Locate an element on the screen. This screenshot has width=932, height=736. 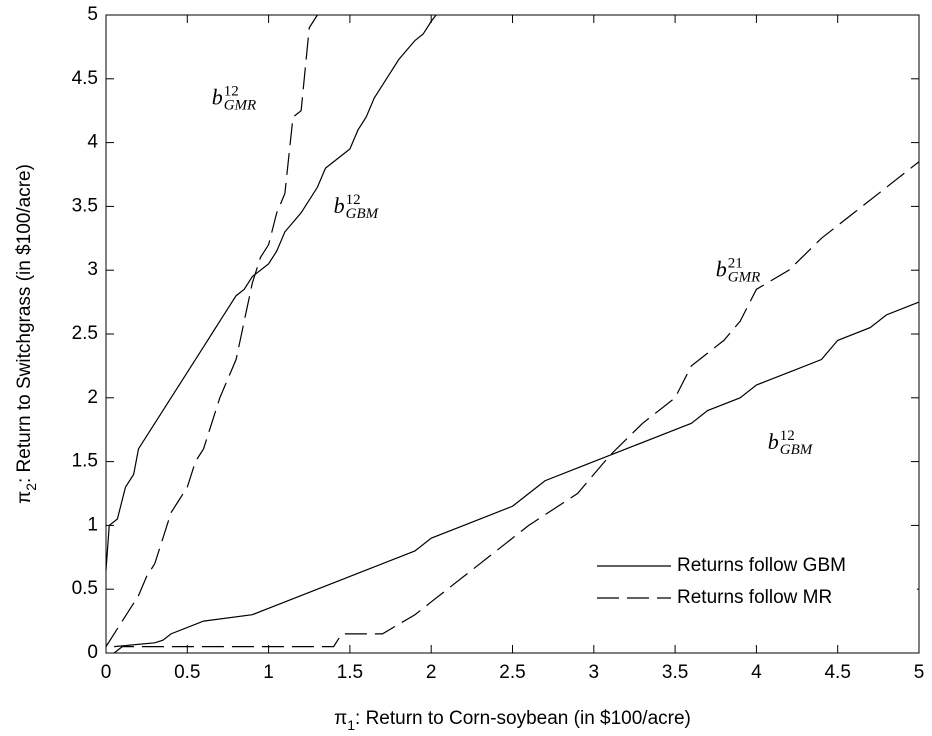
axis-text: : Return to Corn-soybean (in $100/acre) is located at coordinates (523, 718).